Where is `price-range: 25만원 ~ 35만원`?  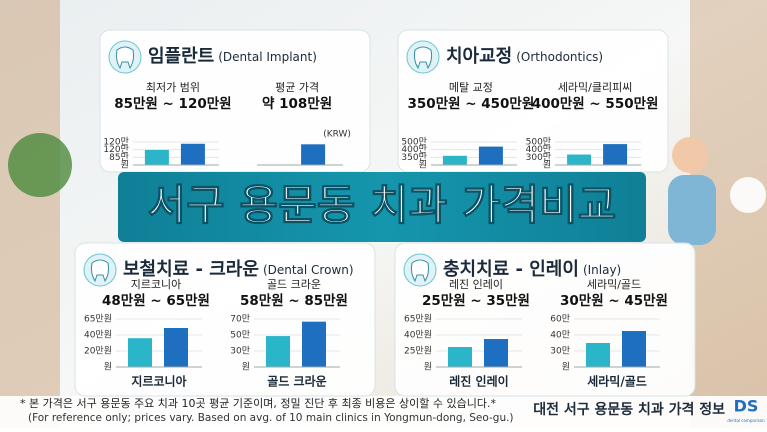
price-range: 25만원 ~ 35만원 is located at coordinates (476, 301).